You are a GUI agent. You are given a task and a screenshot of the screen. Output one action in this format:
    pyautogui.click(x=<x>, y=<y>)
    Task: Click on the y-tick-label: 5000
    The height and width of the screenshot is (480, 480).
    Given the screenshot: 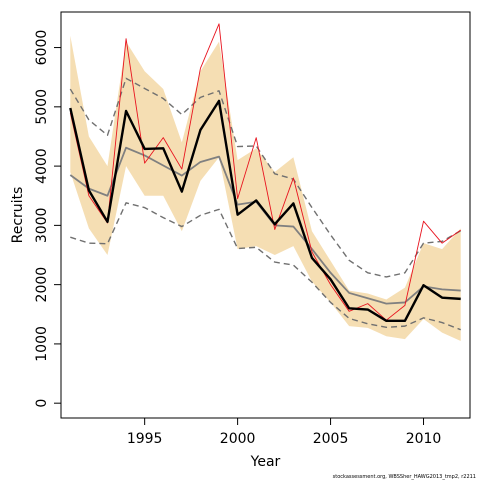 What is the action you would take?
    pyautogui.click(x=42, y=107)
    